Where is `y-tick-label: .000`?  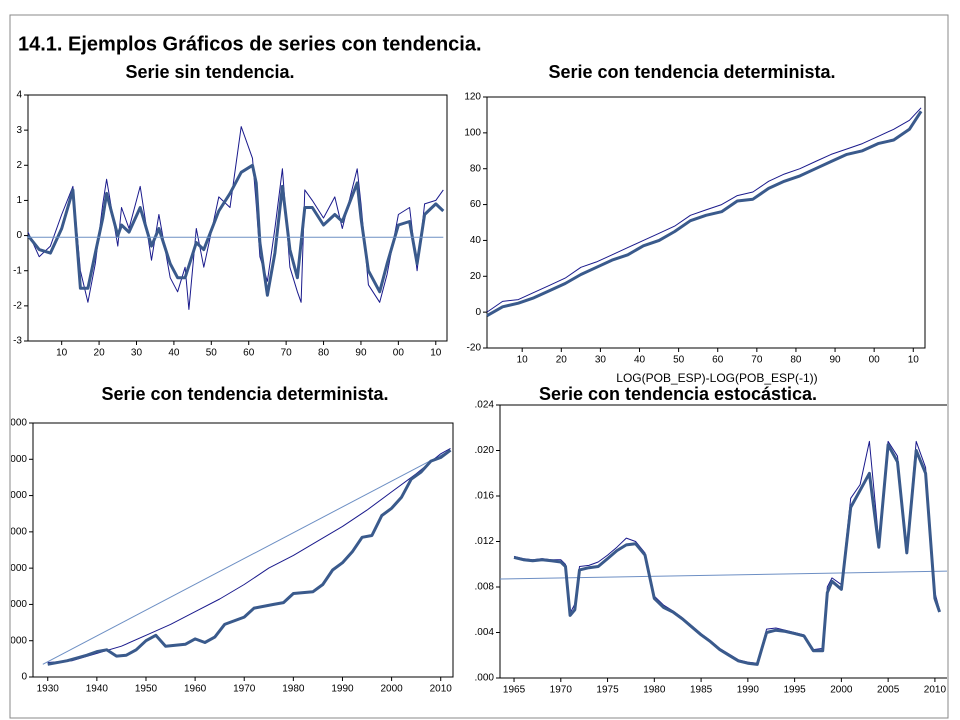 y-tick-label: .000 is located at coordinates (485, 678).